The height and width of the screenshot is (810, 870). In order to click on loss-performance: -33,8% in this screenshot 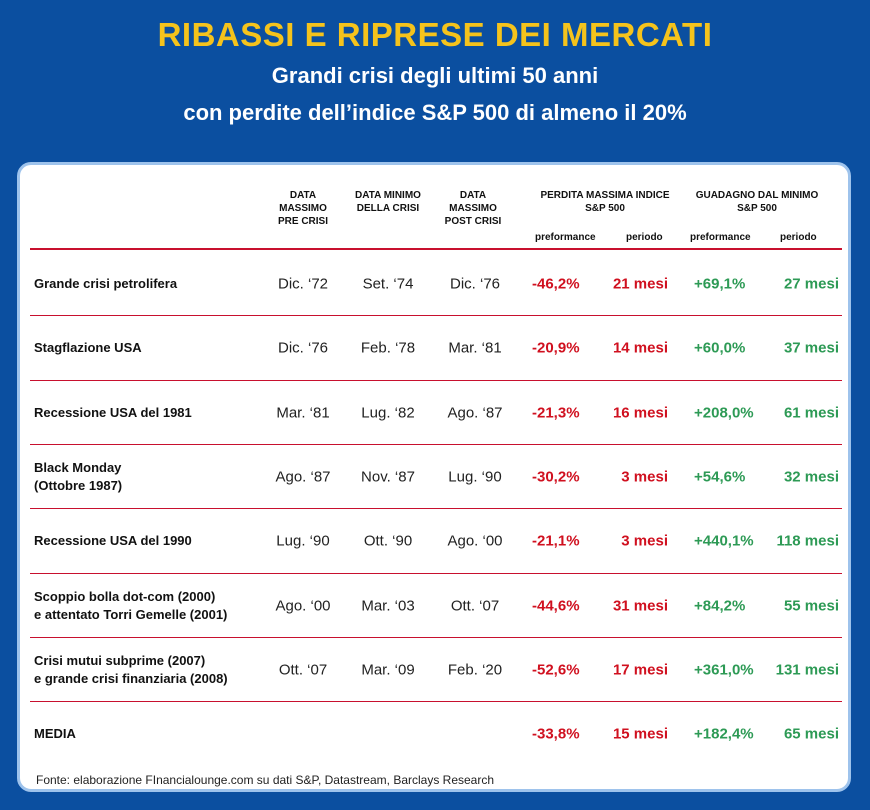, I will do `click(556, 734)`.